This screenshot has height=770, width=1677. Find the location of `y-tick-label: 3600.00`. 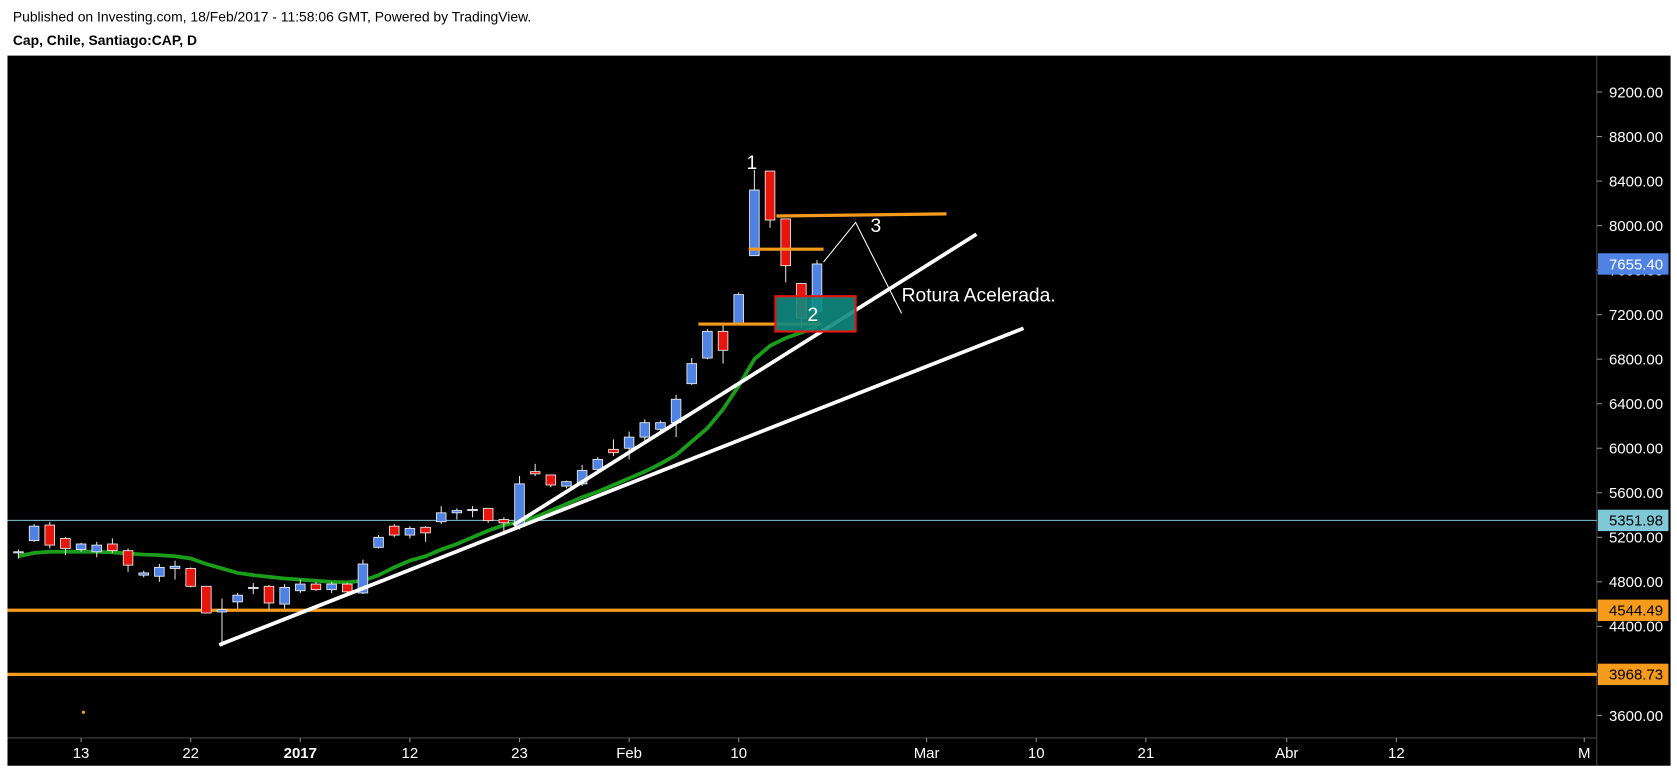

y-tick-label: 3600.00 is located at coordinates (1636, 716).